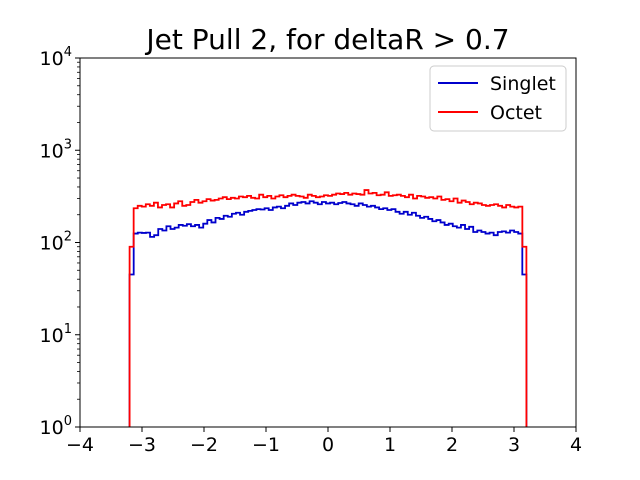 The width and height of the screenshot is (640, 480). Describe the element at coordinates (326, 39) in the screenshot. I see `chart-title: Jet Pull 2, for deltaR > 0.7` at that location.